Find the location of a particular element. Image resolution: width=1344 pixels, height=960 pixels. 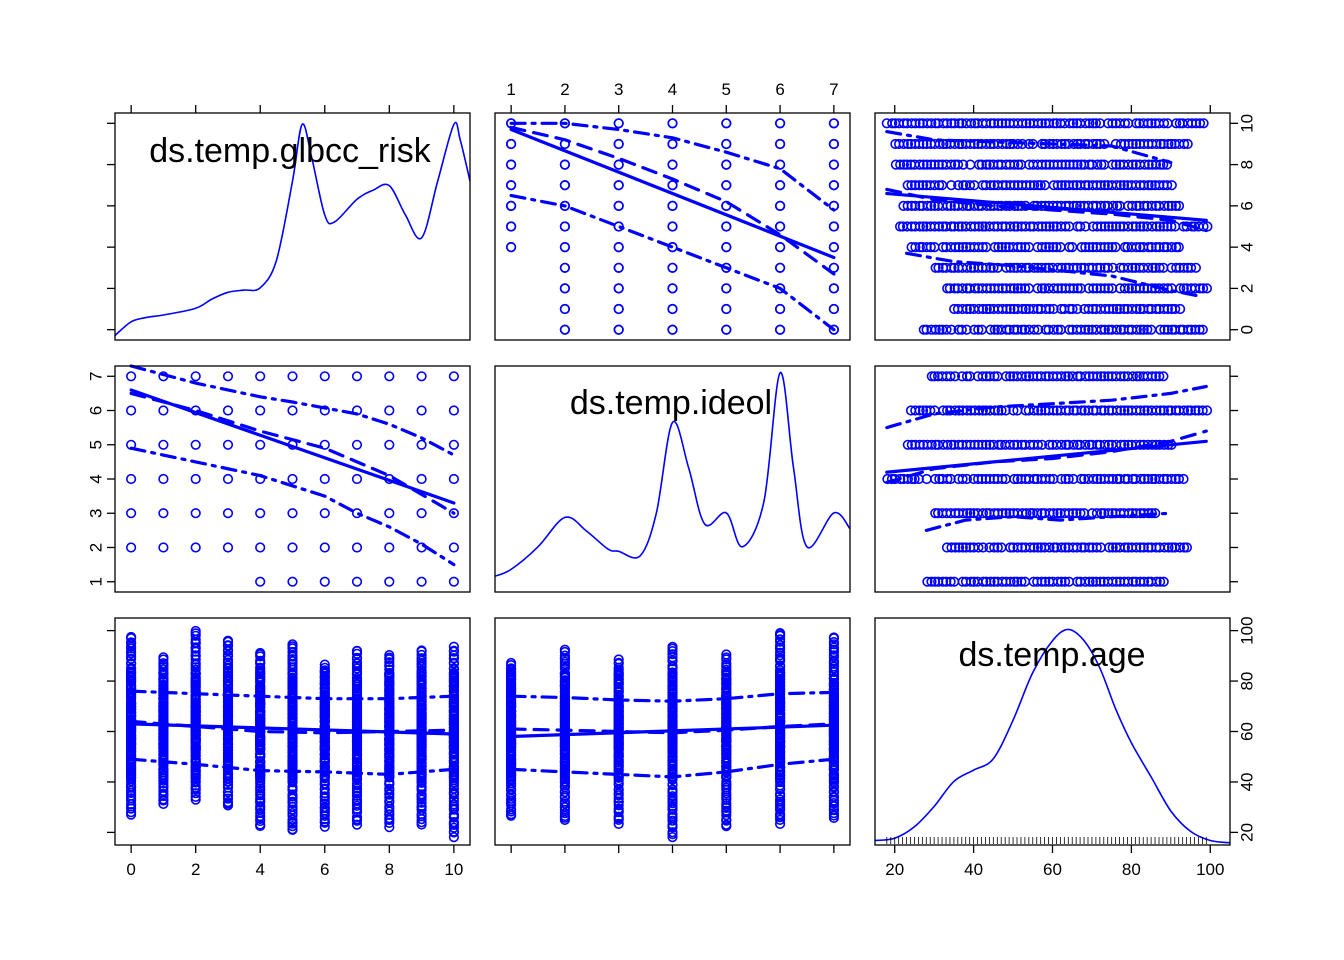

points-age-vs-ideol is located at coordinates (673, 735).